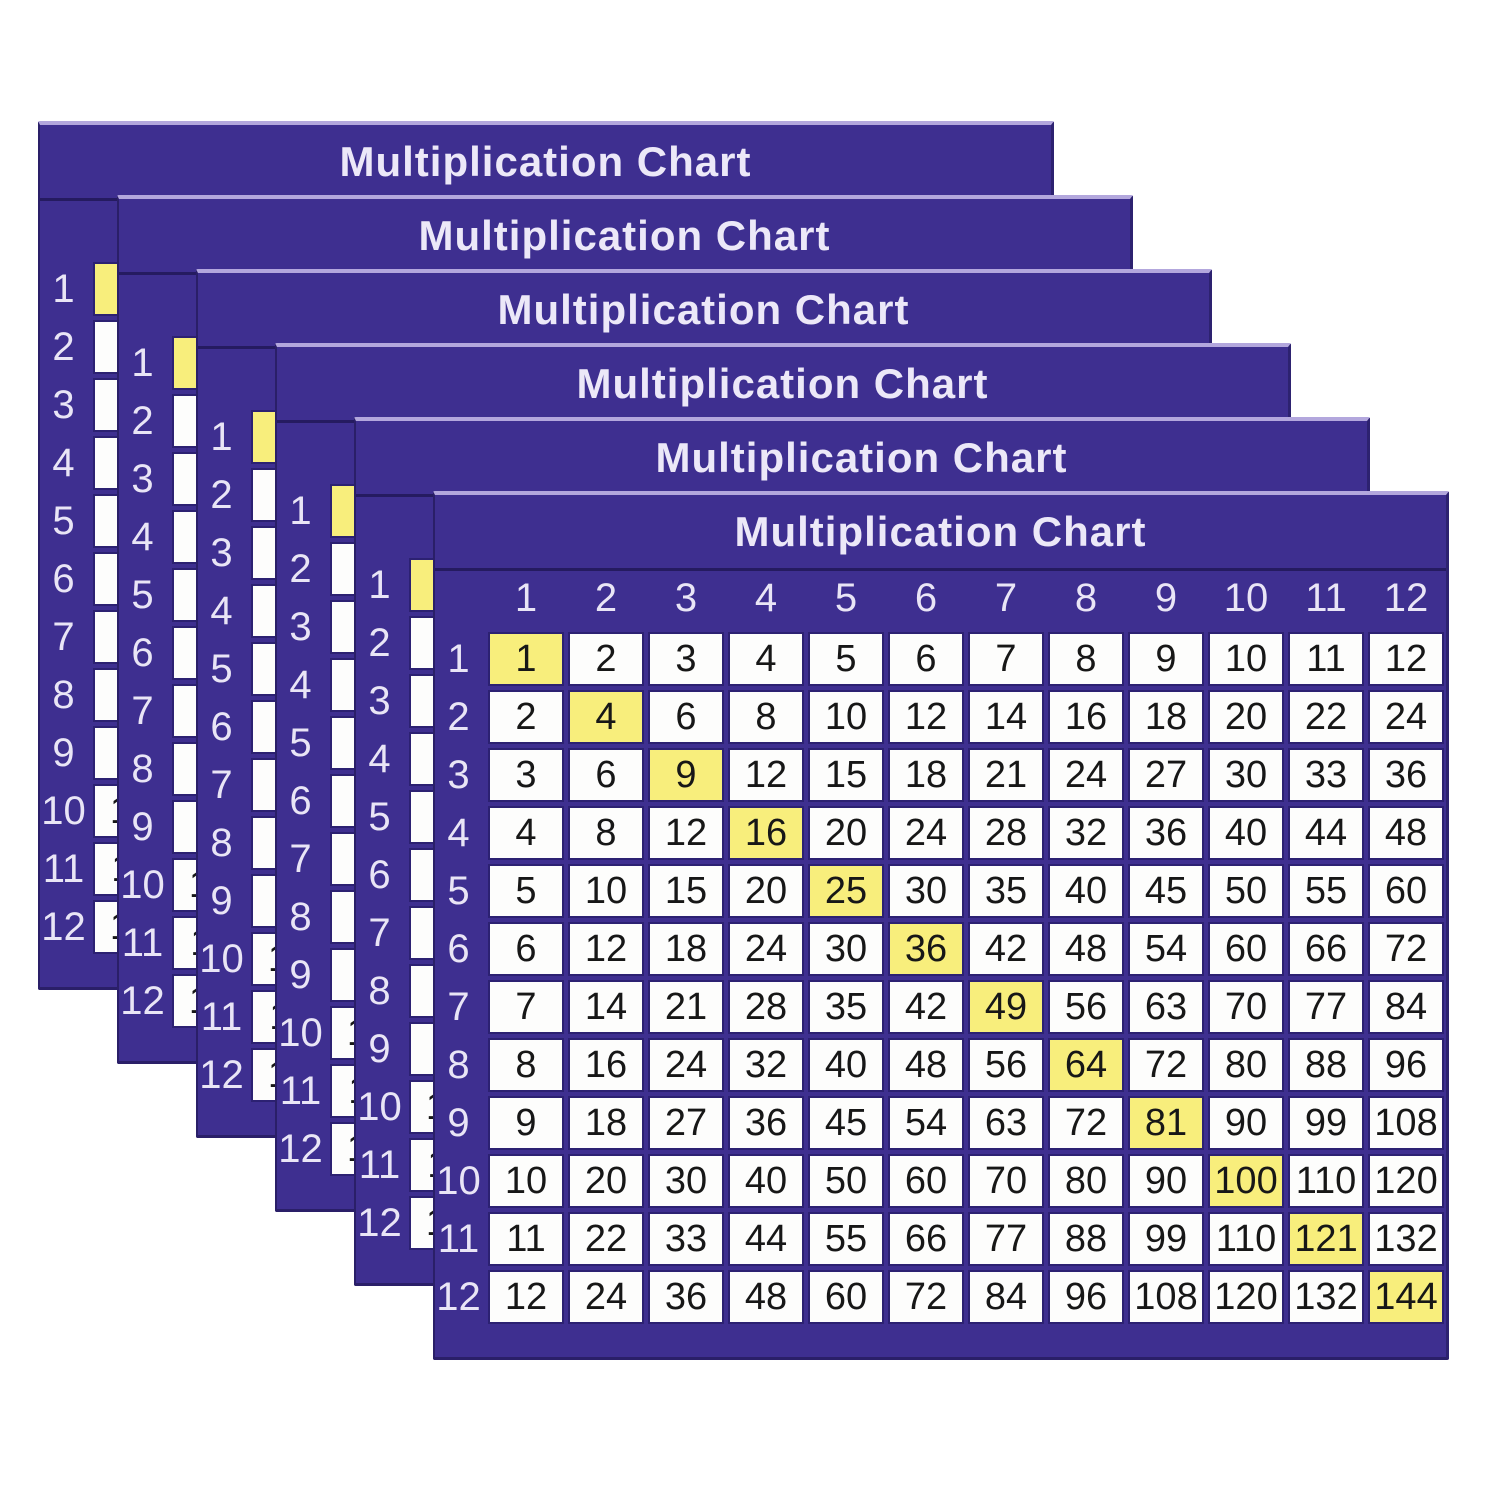  Describe the element at coordinates (1326, 598) in the screenshot. I see `column-header: 11` at that location.